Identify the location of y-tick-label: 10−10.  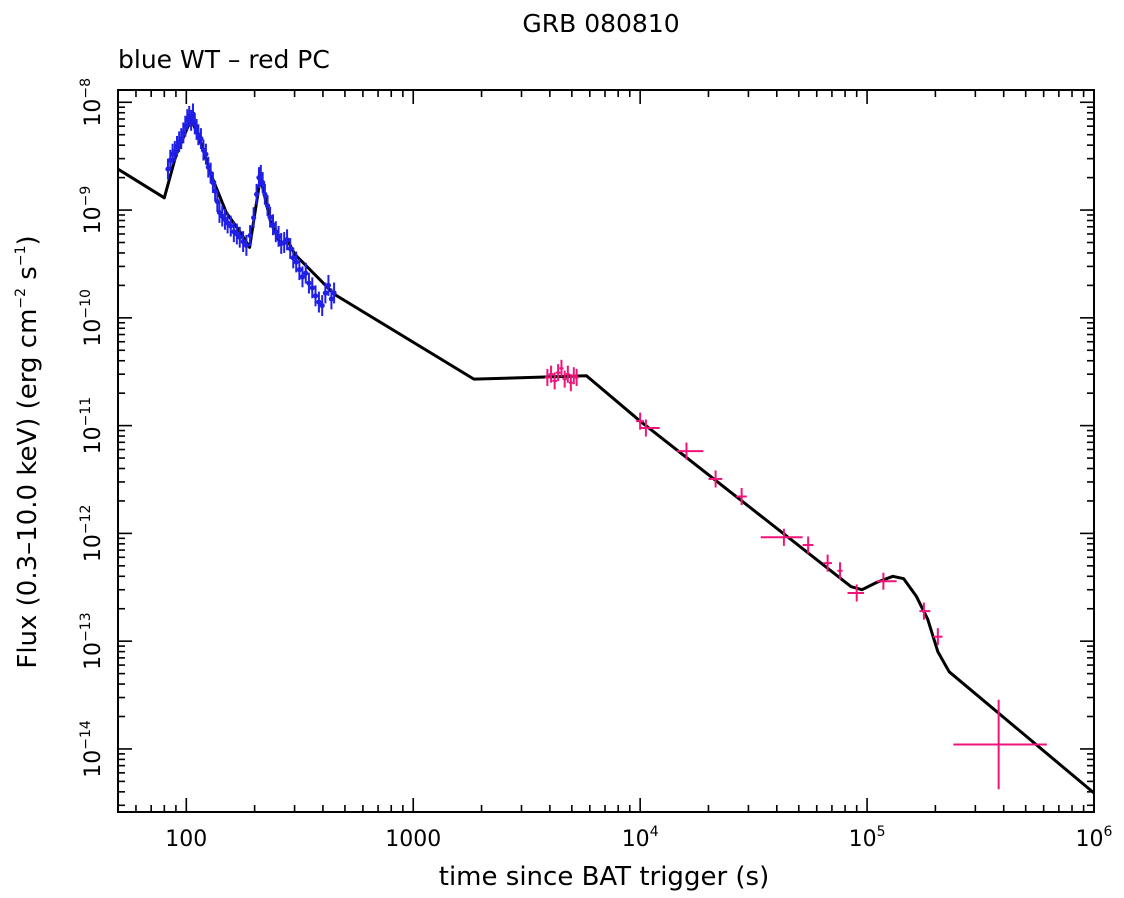
(92, 318).